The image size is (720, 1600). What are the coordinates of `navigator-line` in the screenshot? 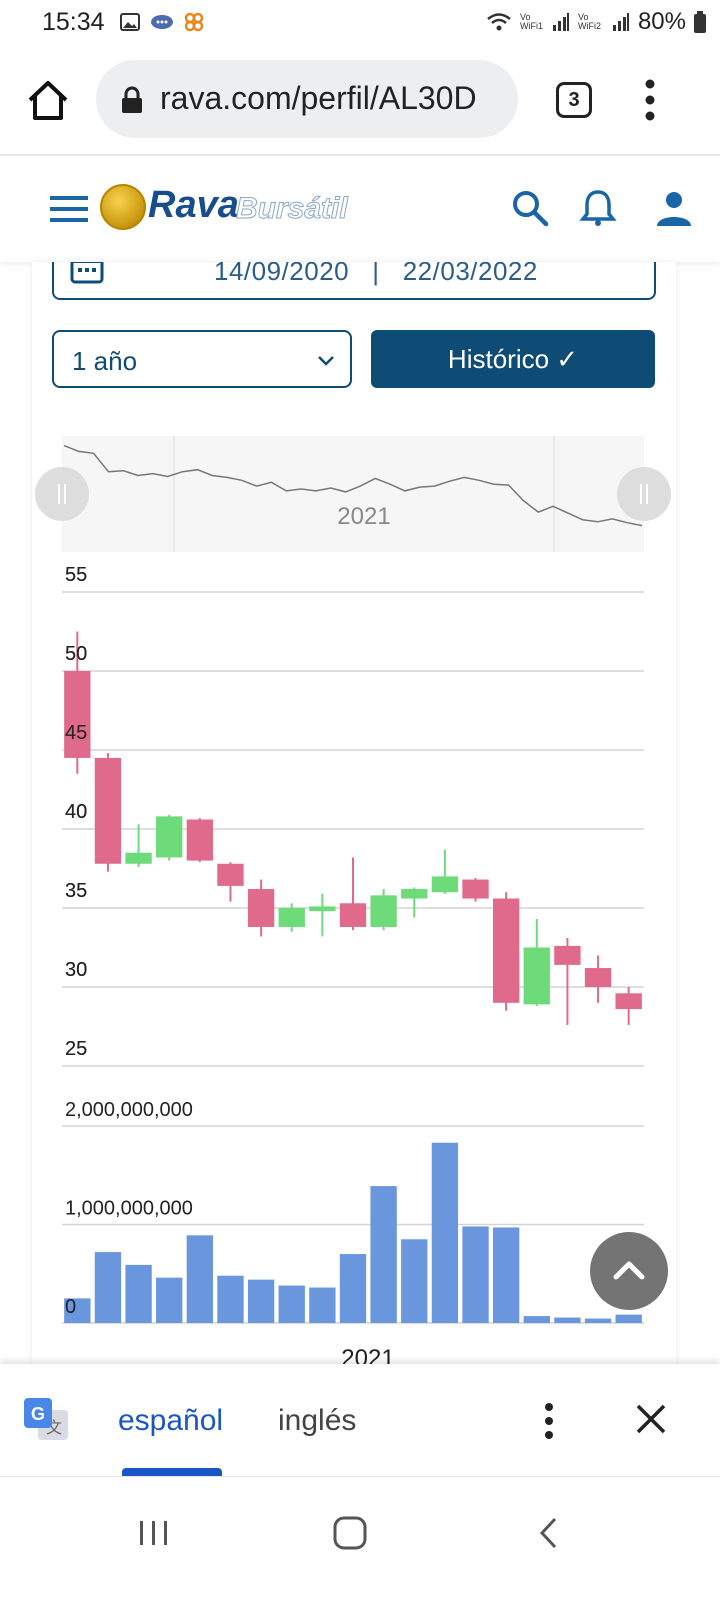 It's located at (353, 485).